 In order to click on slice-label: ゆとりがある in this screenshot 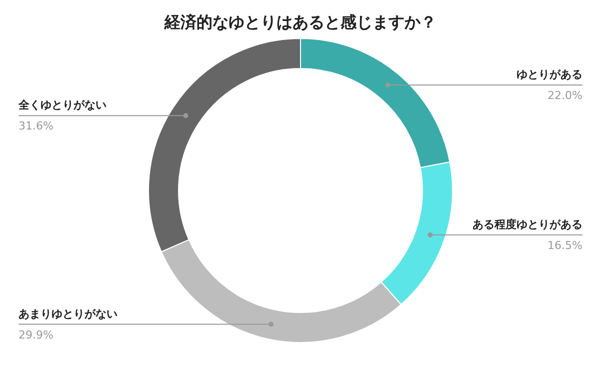, I will do `click(549, 74)`.